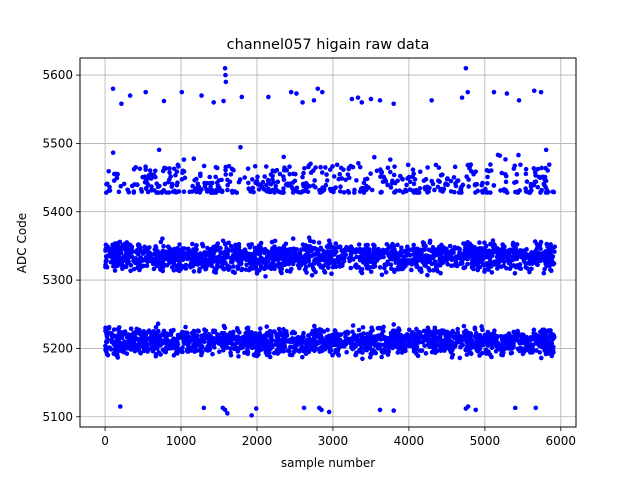 The height and width of the screenshot is (480, 640). What do you see at coordinates (61, 246) in the screenshot?
I see `y-axis-ticks: 5100 5200 5300 5400 5500 5600` at bounding box center [61, 246].